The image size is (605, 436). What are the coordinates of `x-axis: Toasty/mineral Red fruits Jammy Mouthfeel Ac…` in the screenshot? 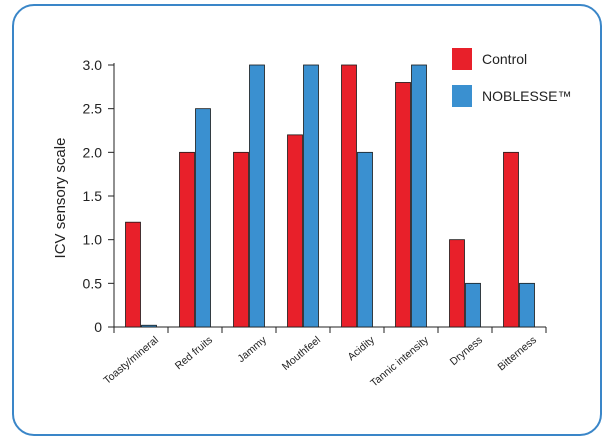 It's located at (324, 358).